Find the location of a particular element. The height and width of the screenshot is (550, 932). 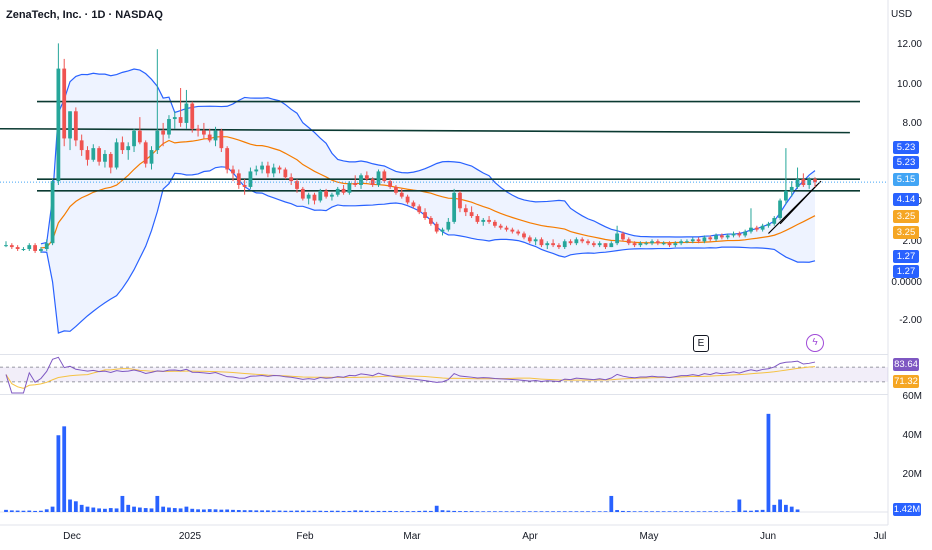

price-tick: 0.0000 is located at coordinates (906, 282).